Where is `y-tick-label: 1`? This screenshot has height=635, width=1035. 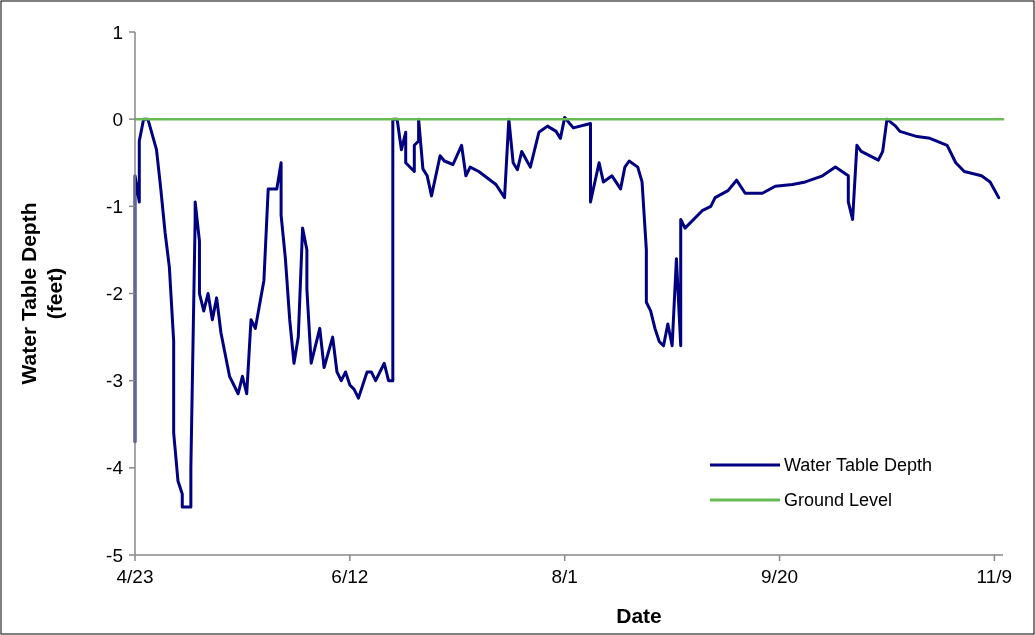 y-tick-label: 1 is located at coordinates (117, 32).